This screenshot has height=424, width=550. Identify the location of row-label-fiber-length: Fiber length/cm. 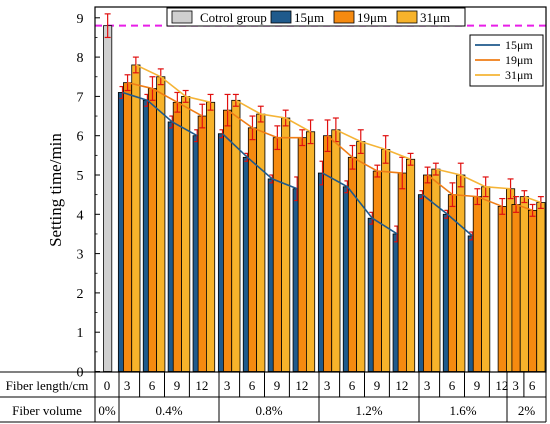
(47, 385).